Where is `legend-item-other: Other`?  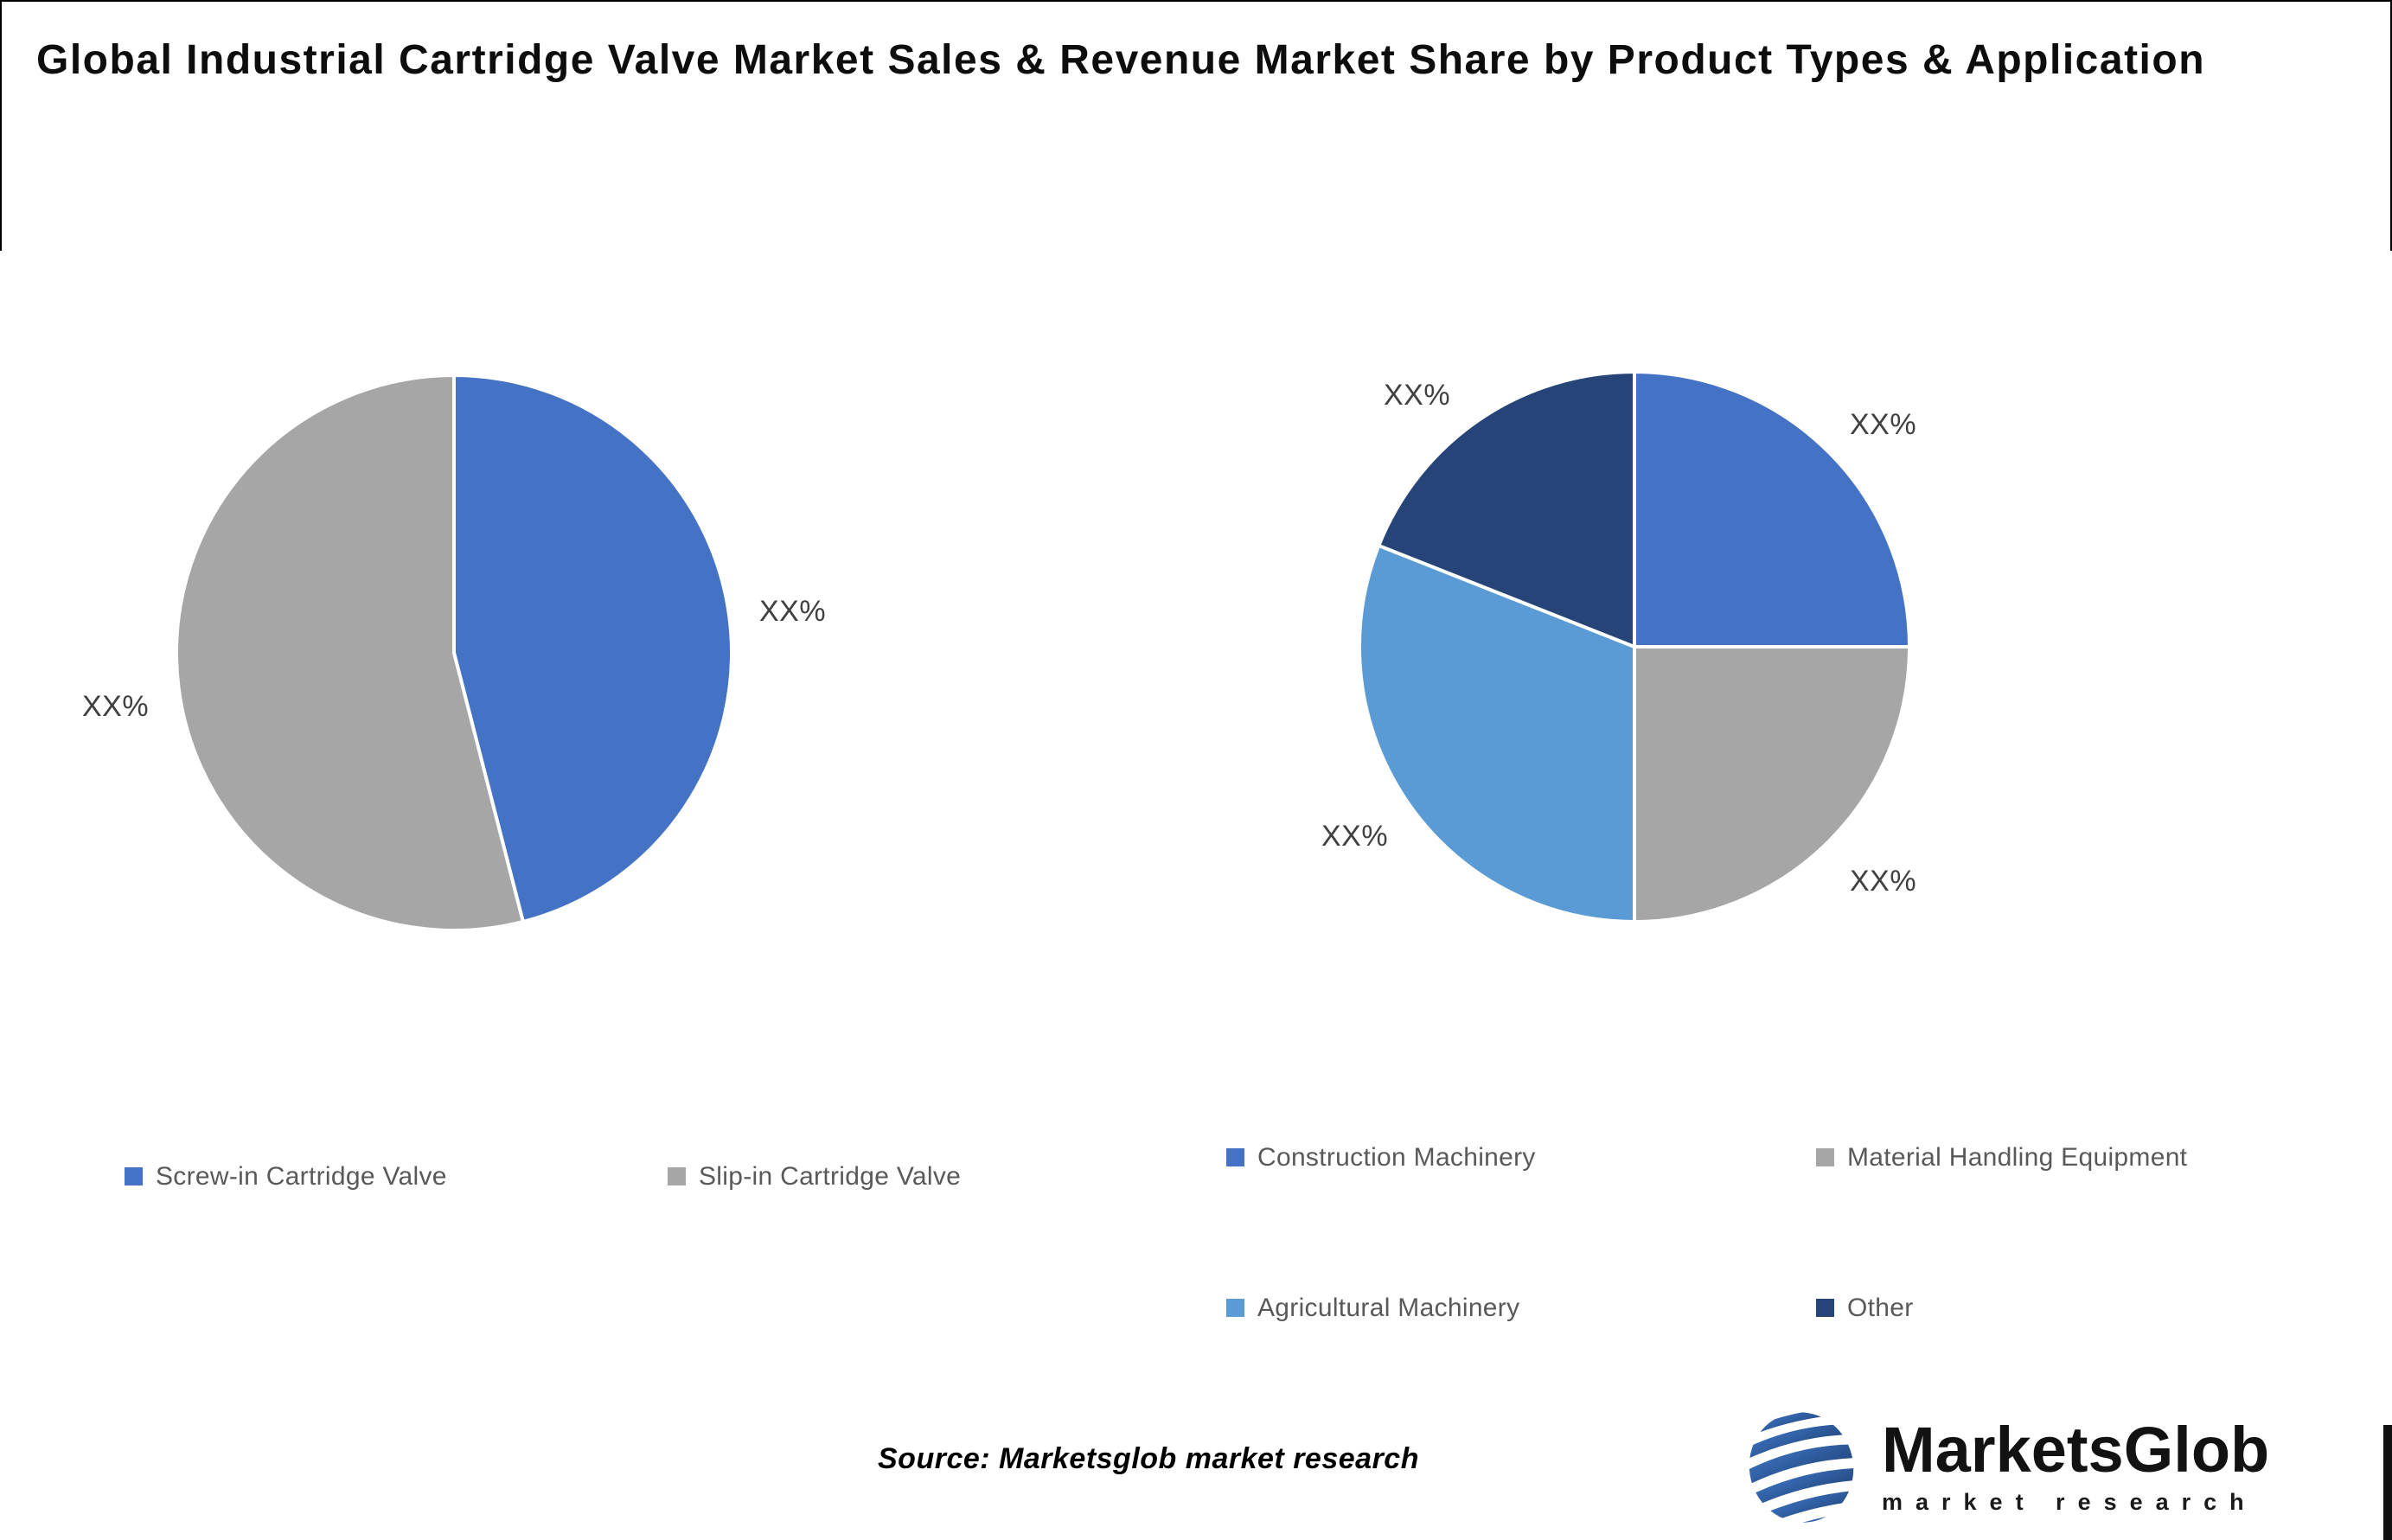 legend-item-other: Other is located at coordinates (1865, 1308).